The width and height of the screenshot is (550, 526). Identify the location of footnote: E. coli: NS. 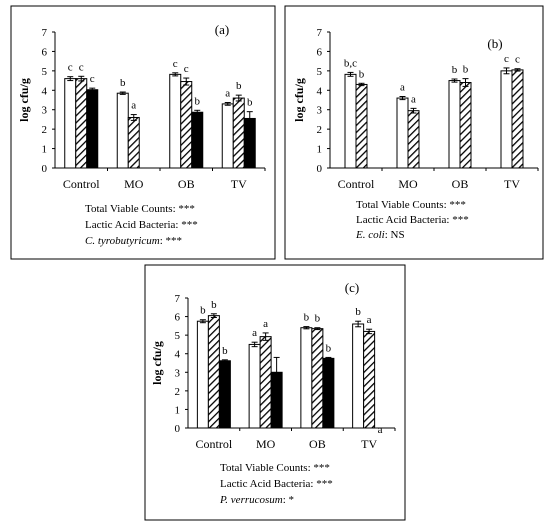
(380, 235).